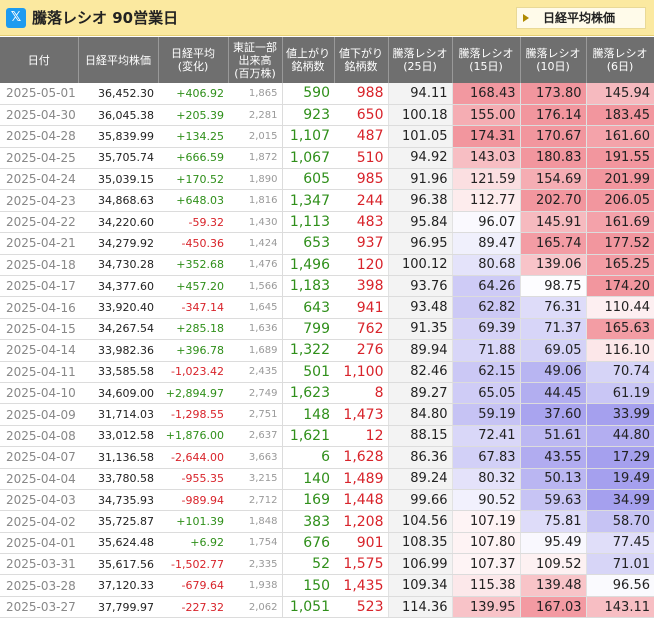 The image size is (654, 618). What do you see at coordinates (581, 18) in the screenshot?
I see `nikkei-button: 日経平均株価` at bounding box center [581, 18].